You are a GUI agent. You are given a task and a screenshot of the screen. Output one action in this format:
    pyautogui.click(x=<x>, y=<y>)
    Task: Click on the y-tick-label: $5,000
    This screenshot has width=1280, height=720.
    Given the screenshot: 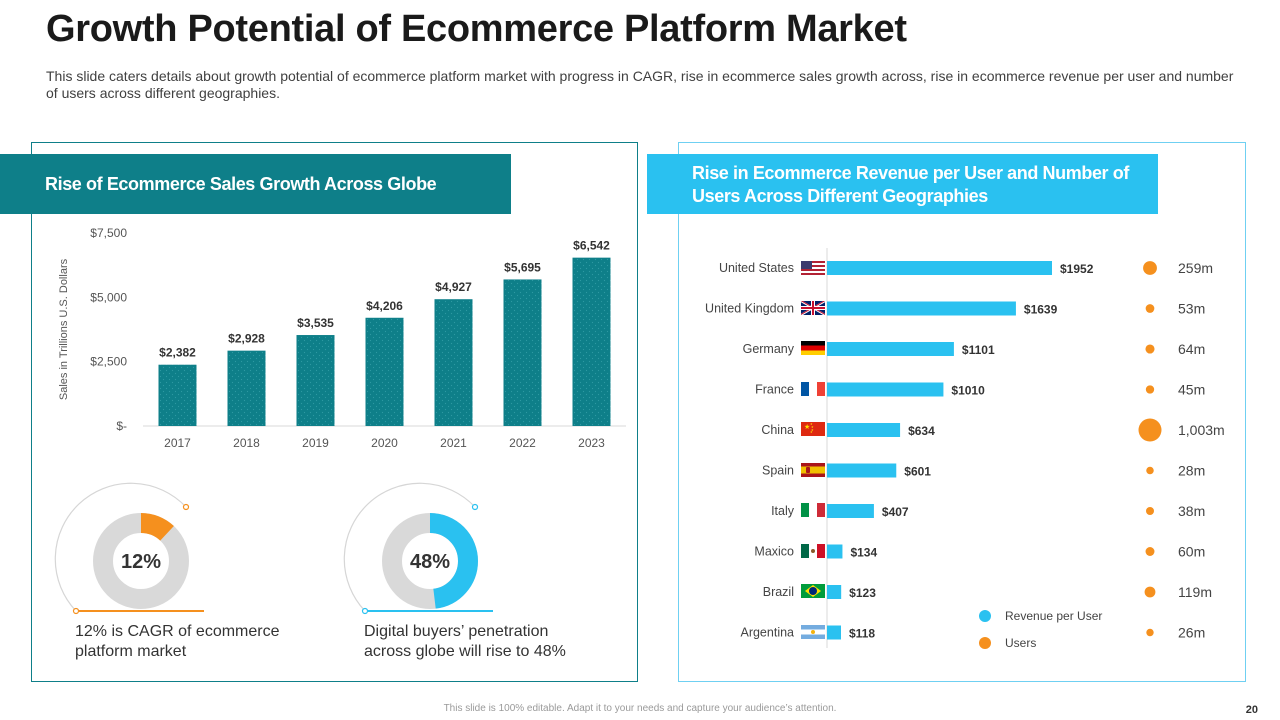 What is the action you would take?
    pyautogui.click(x=108, y=297)
    